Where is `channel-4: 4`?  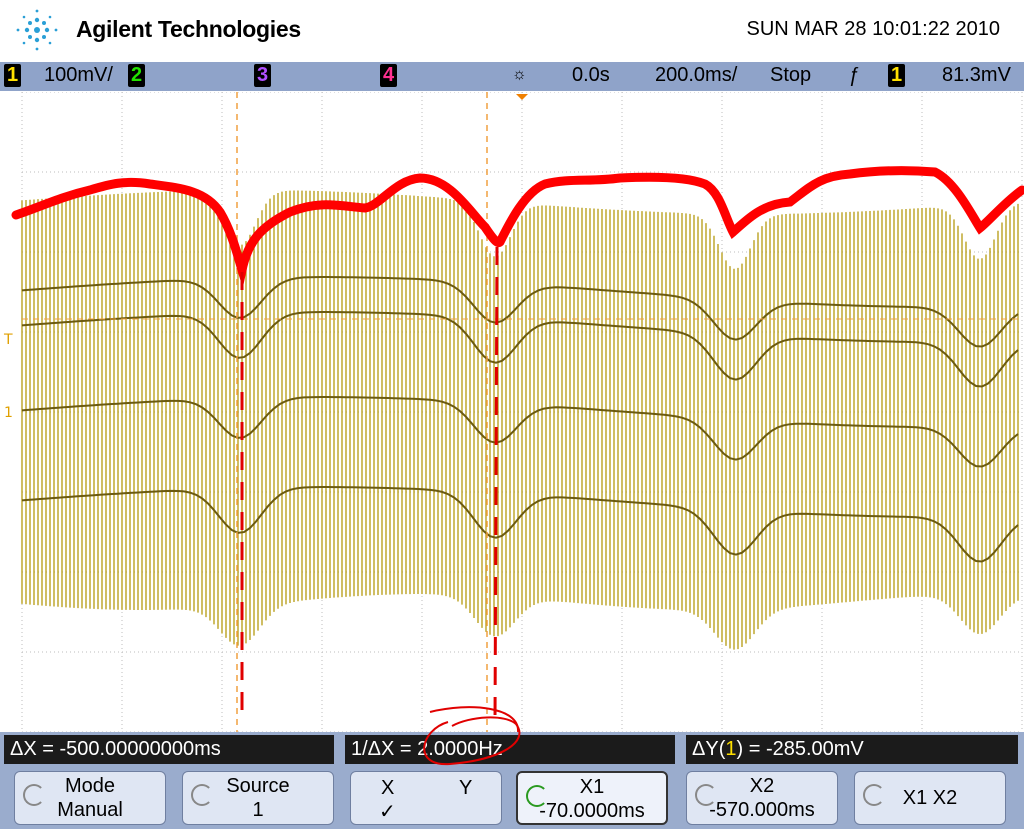 channel-4: 4 is located at coordinates (389, 75).